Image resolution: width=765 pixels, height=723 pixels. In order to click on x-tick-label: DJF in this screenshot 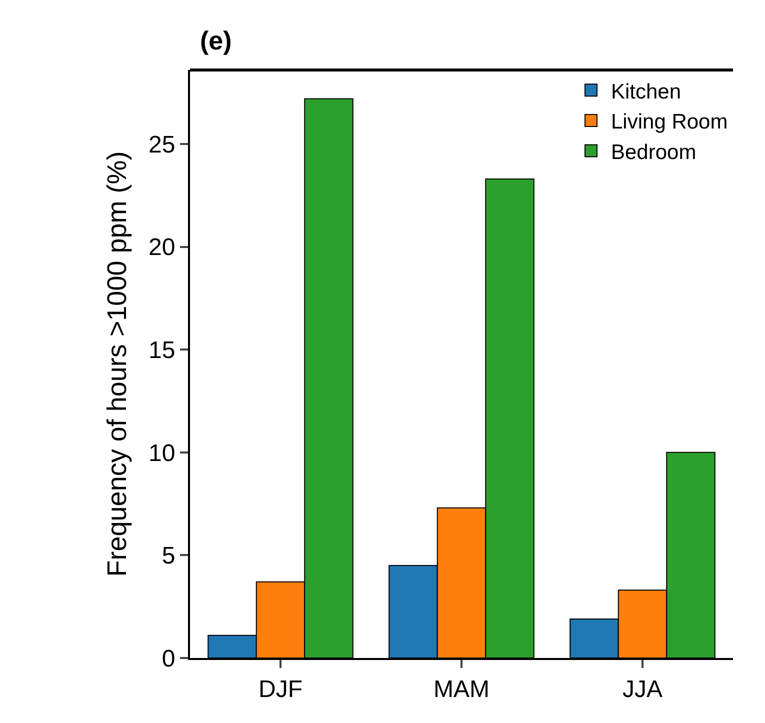, I will do `click(280, 689)`.